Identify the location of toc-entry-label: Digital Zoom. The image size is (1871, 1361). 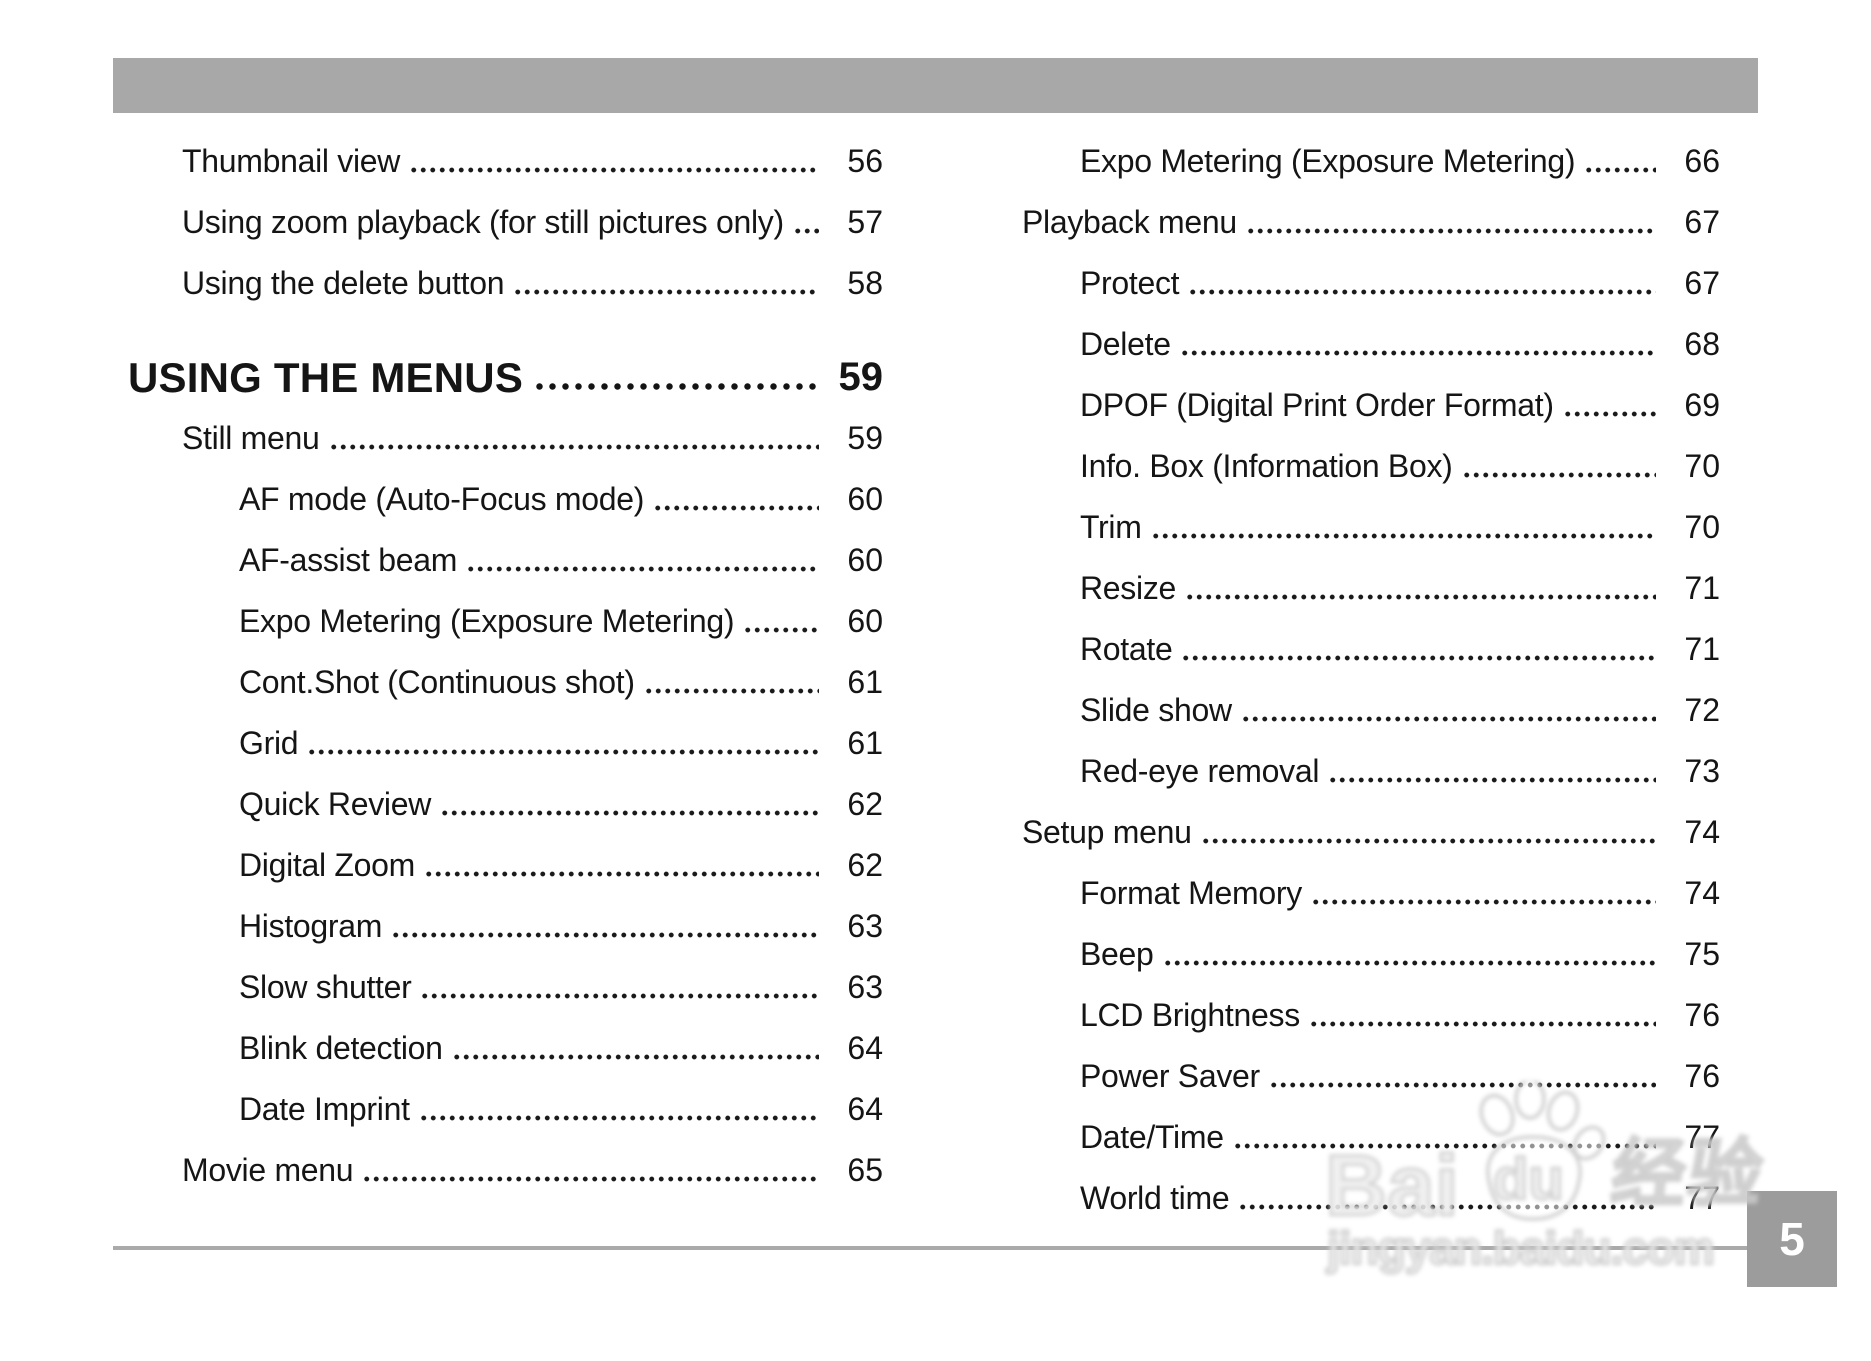
(327, 865).